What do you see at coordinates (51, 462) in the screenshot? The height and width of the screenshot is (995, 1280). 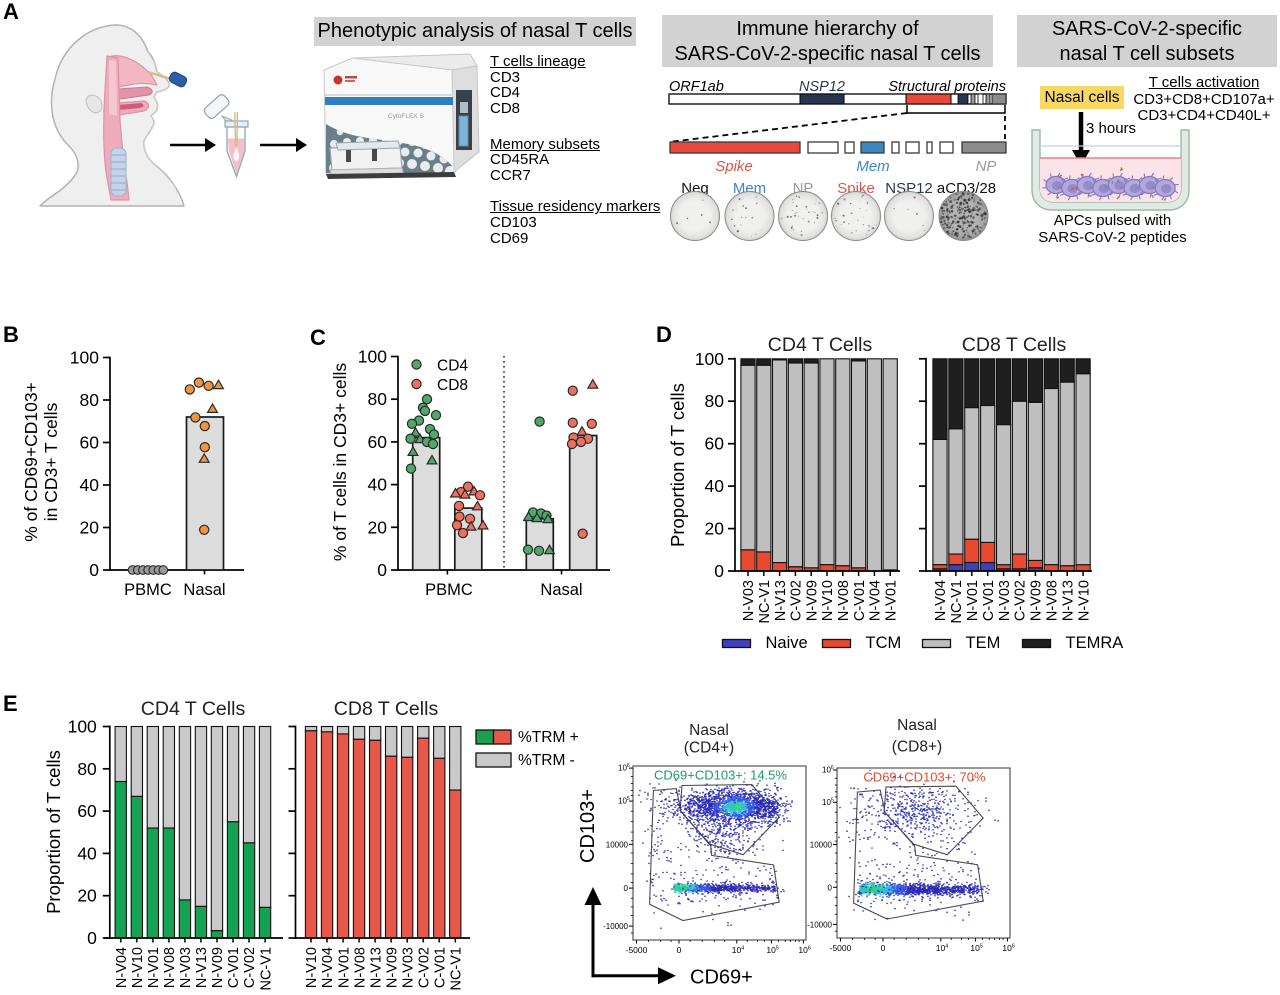 I see `svg-text: in CD3+ T cells` at bounding box center [51, 462].